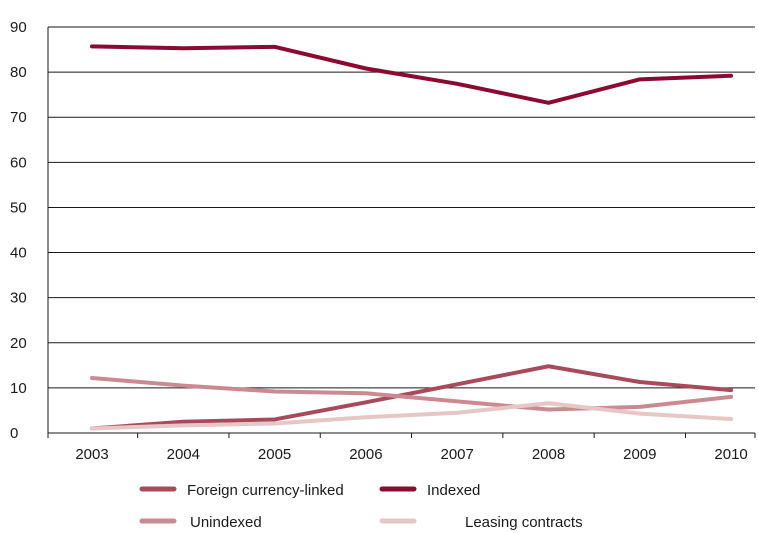  Describe the element at coordinates (548, 454) in the screenshot. I see `x-tick-label: 2008` at that location.